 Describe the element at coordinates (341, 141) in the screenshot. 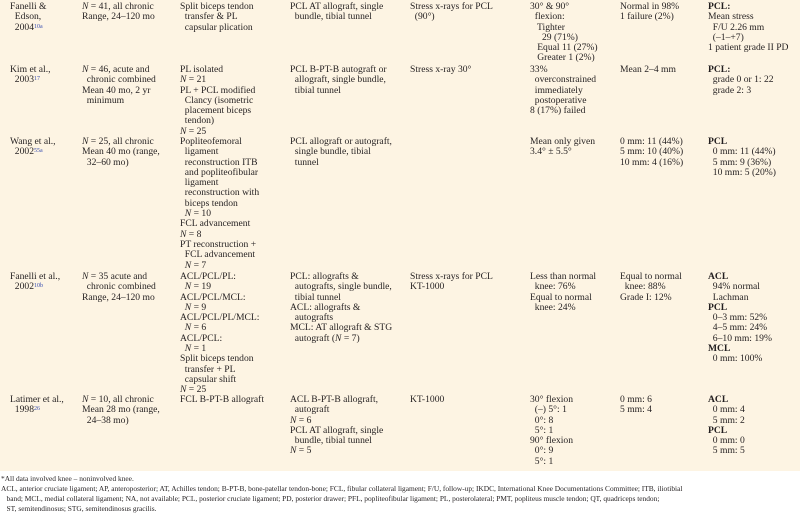

I see `cell-line: PCL allograft or autograft,` at that location.